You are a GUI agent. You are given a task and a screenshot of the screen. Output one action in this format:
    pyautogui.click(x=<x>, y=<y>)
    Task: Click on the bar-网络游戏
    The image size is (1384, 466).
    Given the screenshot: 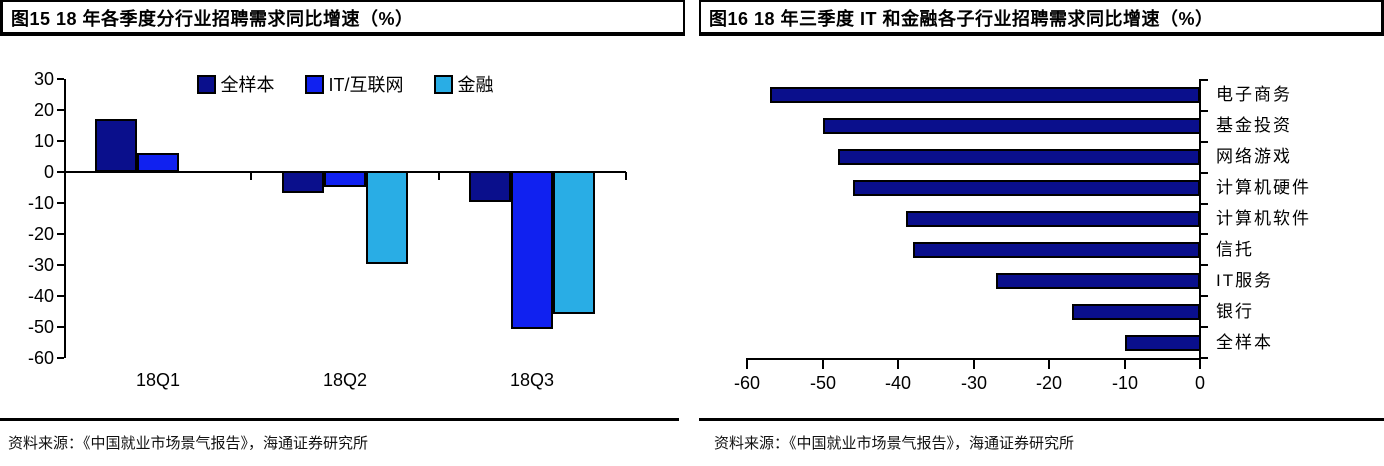 What is the action you would take?
    pyautogui.click(x=1019, y=157)
    